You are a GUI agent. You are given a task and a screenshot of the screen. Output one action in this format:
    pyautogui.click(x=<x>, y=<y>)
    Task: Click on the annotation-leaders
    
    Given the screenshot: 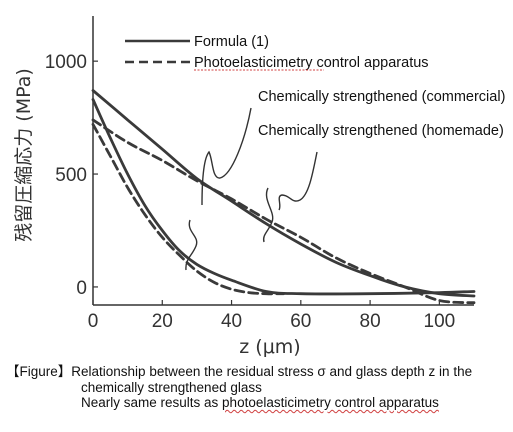 What is the action you would take?
    pyautogui.click(x=251, y=189)
    